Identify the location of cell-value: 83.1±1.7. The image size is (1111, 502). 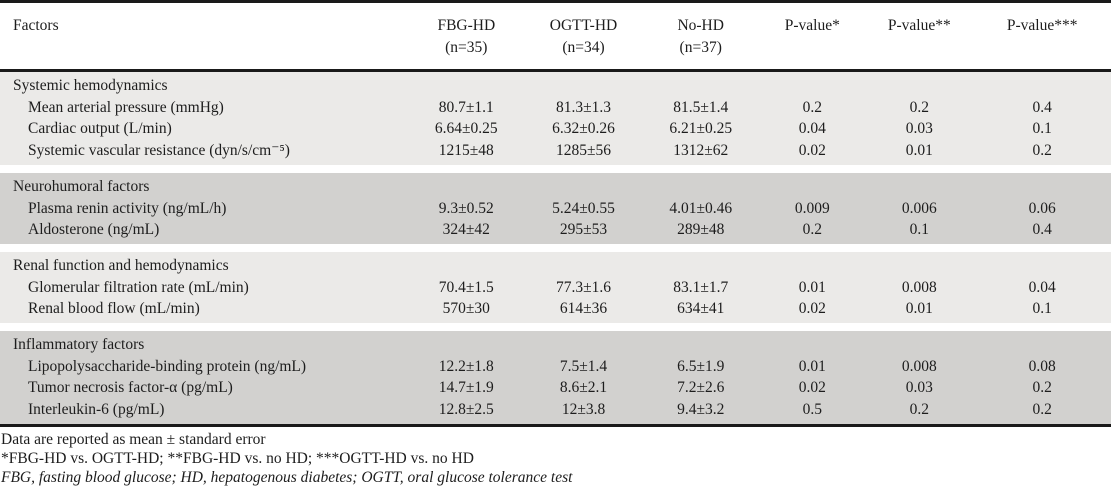
(701, 287).